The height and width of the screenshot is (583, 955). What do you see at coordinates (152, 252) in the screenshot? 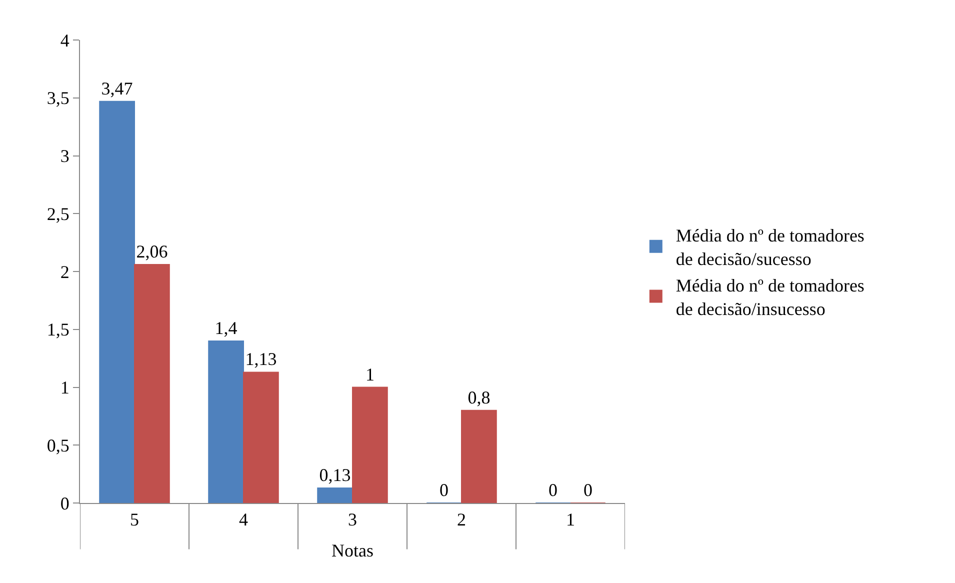
I see `data-label: 2,06` at bounding box center [152, 252].